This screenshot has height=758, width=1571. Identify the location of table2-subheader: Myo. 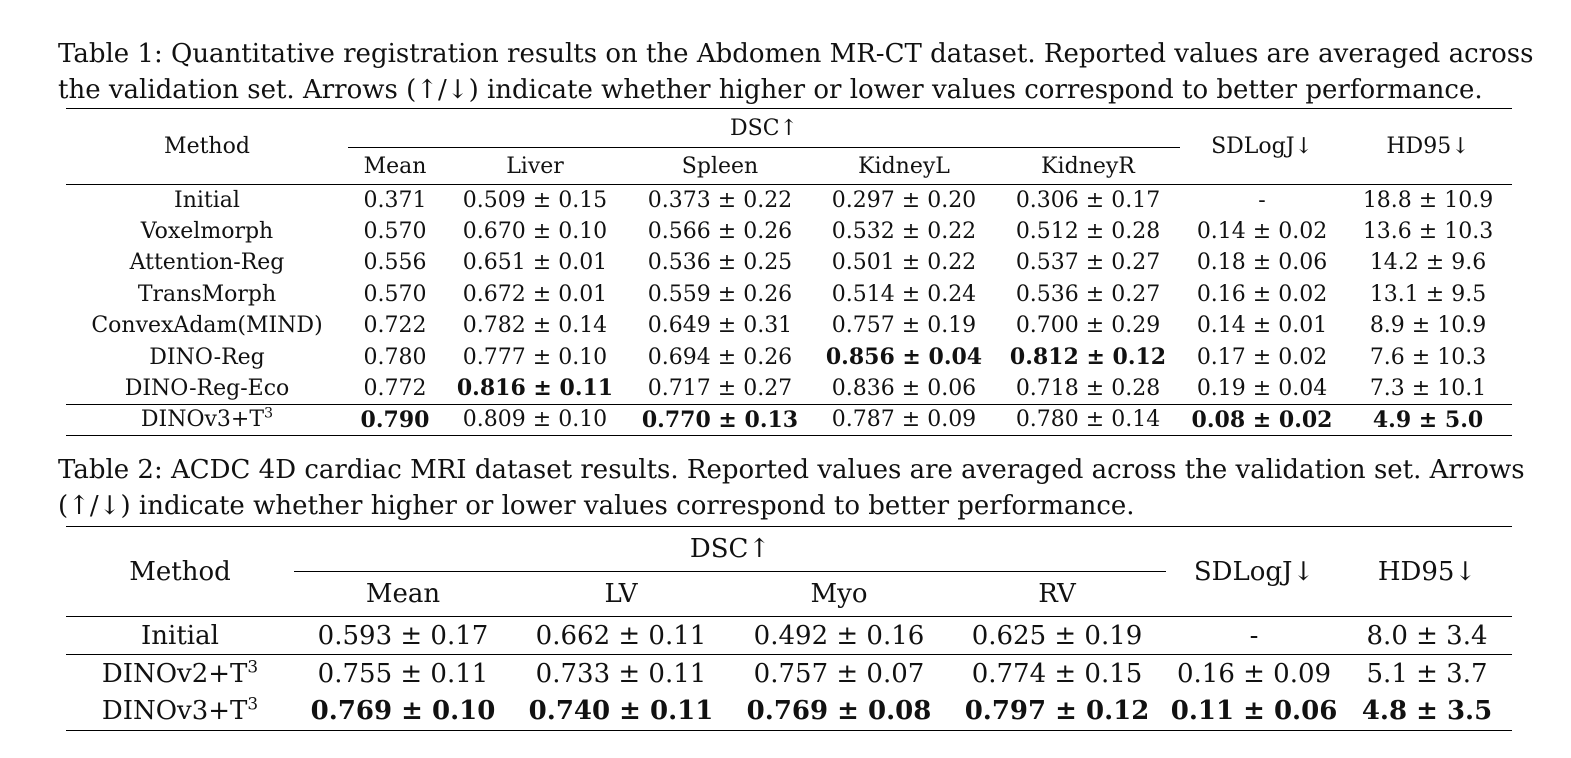
(839, 594).